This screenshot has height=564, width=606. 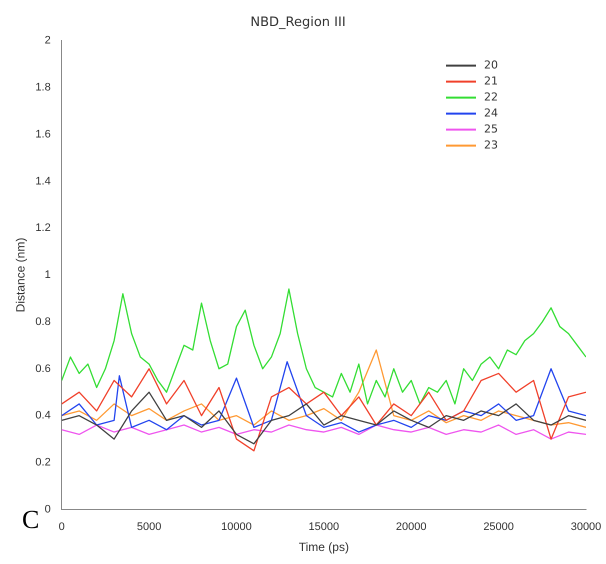 What do you see at coordinates (491, 97) in the screenshot?
I see `legend-label: 22` at bounding box center [491, 97].